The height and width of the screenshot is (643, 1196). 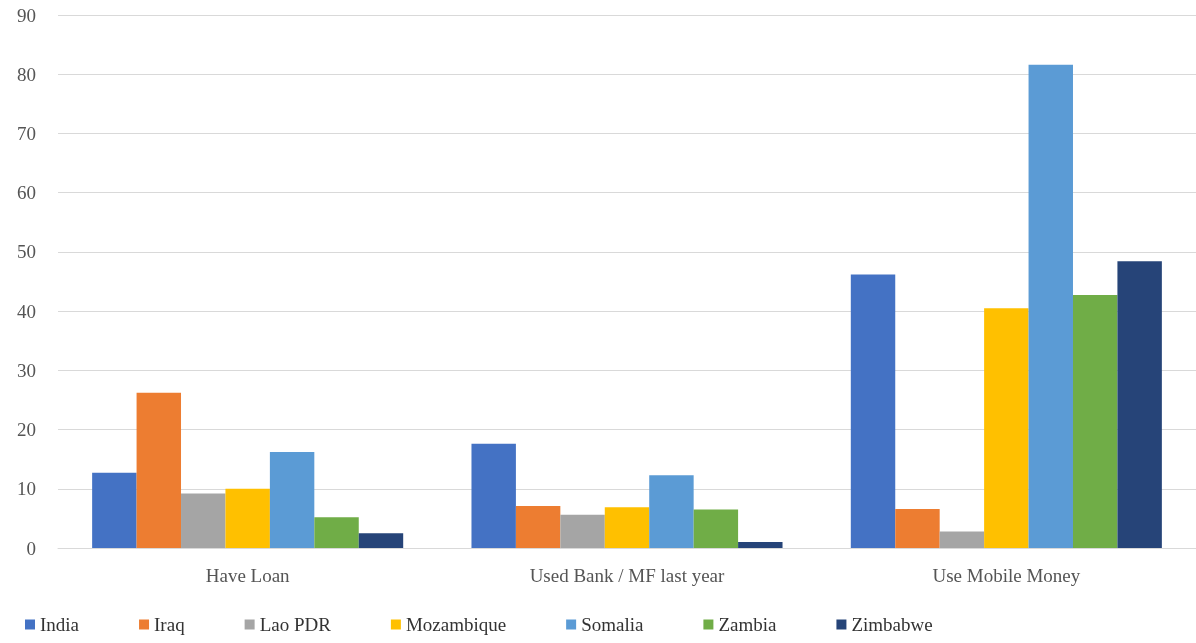 What do you see at coordinates (26, 370) in the screenshot?
I see `y-tick-label: 30` at bounding box center [26, 370].